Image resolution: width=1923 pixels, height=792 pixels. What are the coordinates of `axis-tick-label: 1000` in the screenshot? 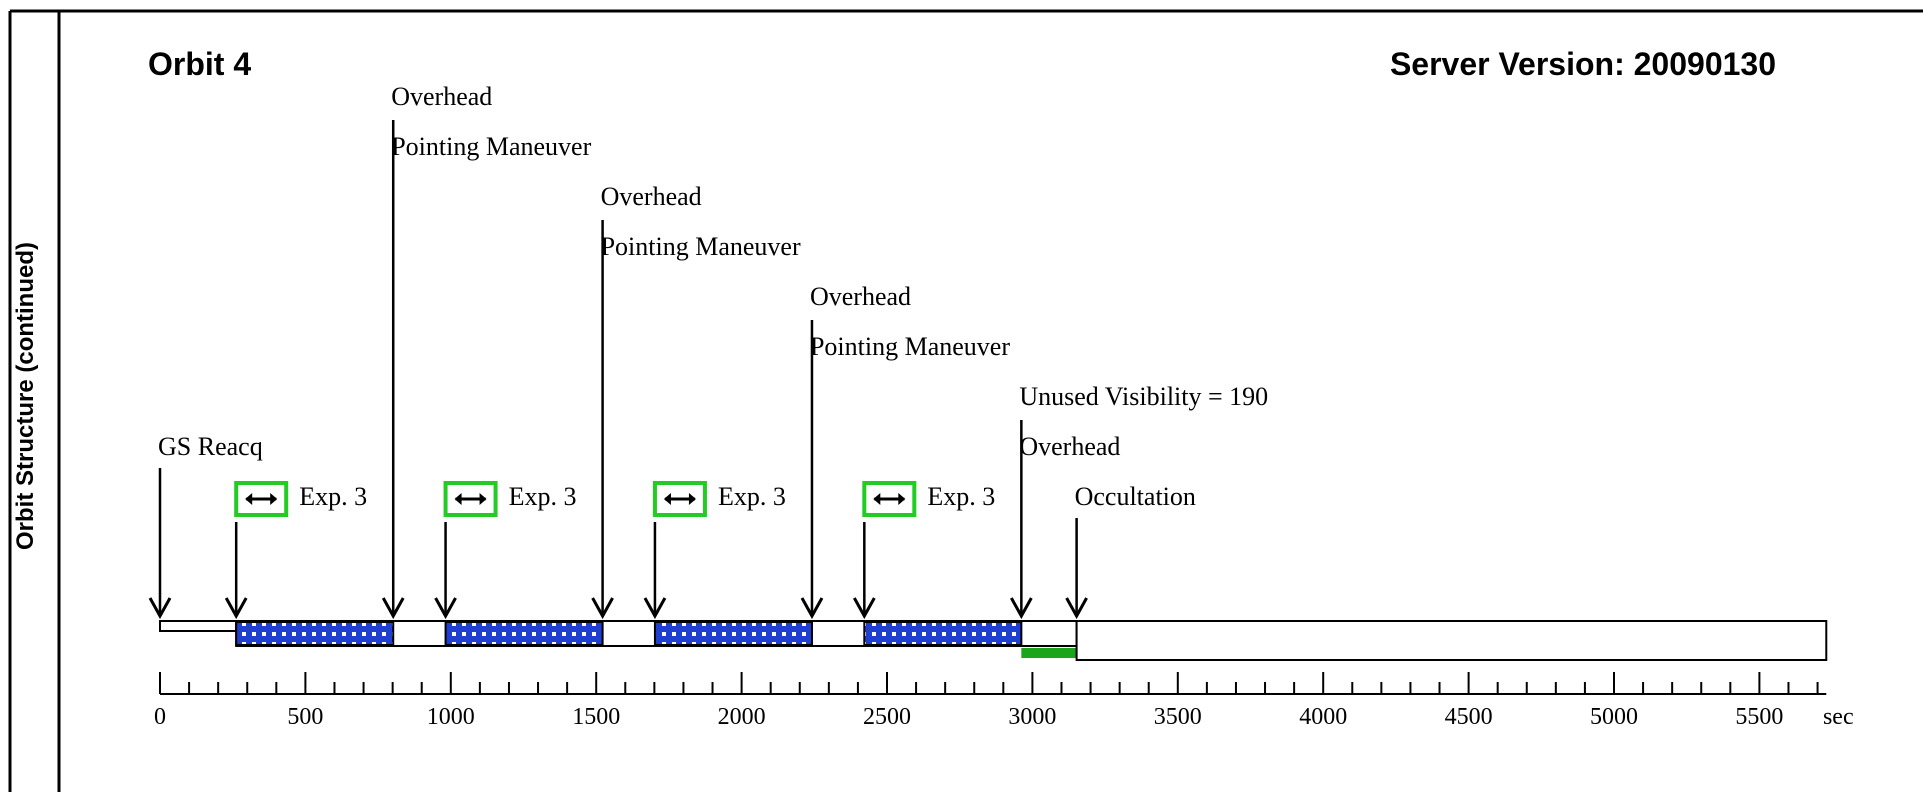 It's located at (451, 717).